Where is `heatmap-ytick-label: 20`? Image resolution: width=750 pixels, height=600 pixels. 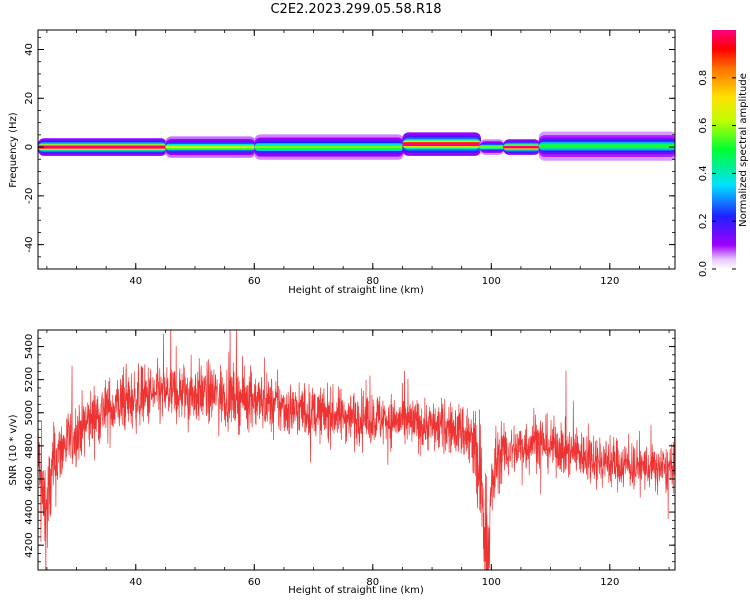 heatmap-ytick-label: 20 is located at coordinates (29, 98).